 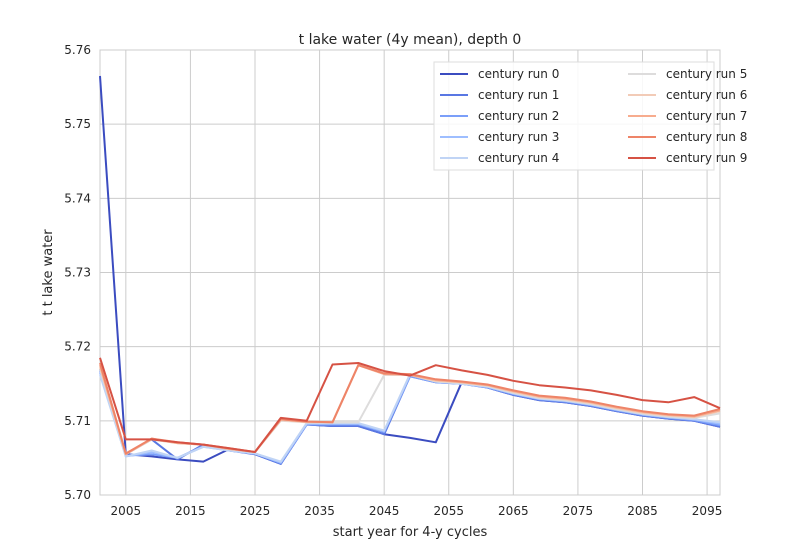 What do you see at coordinates (706, 158) in the screenshot?
I see `legend-label: century run 9` at bounding box center [706, 158].